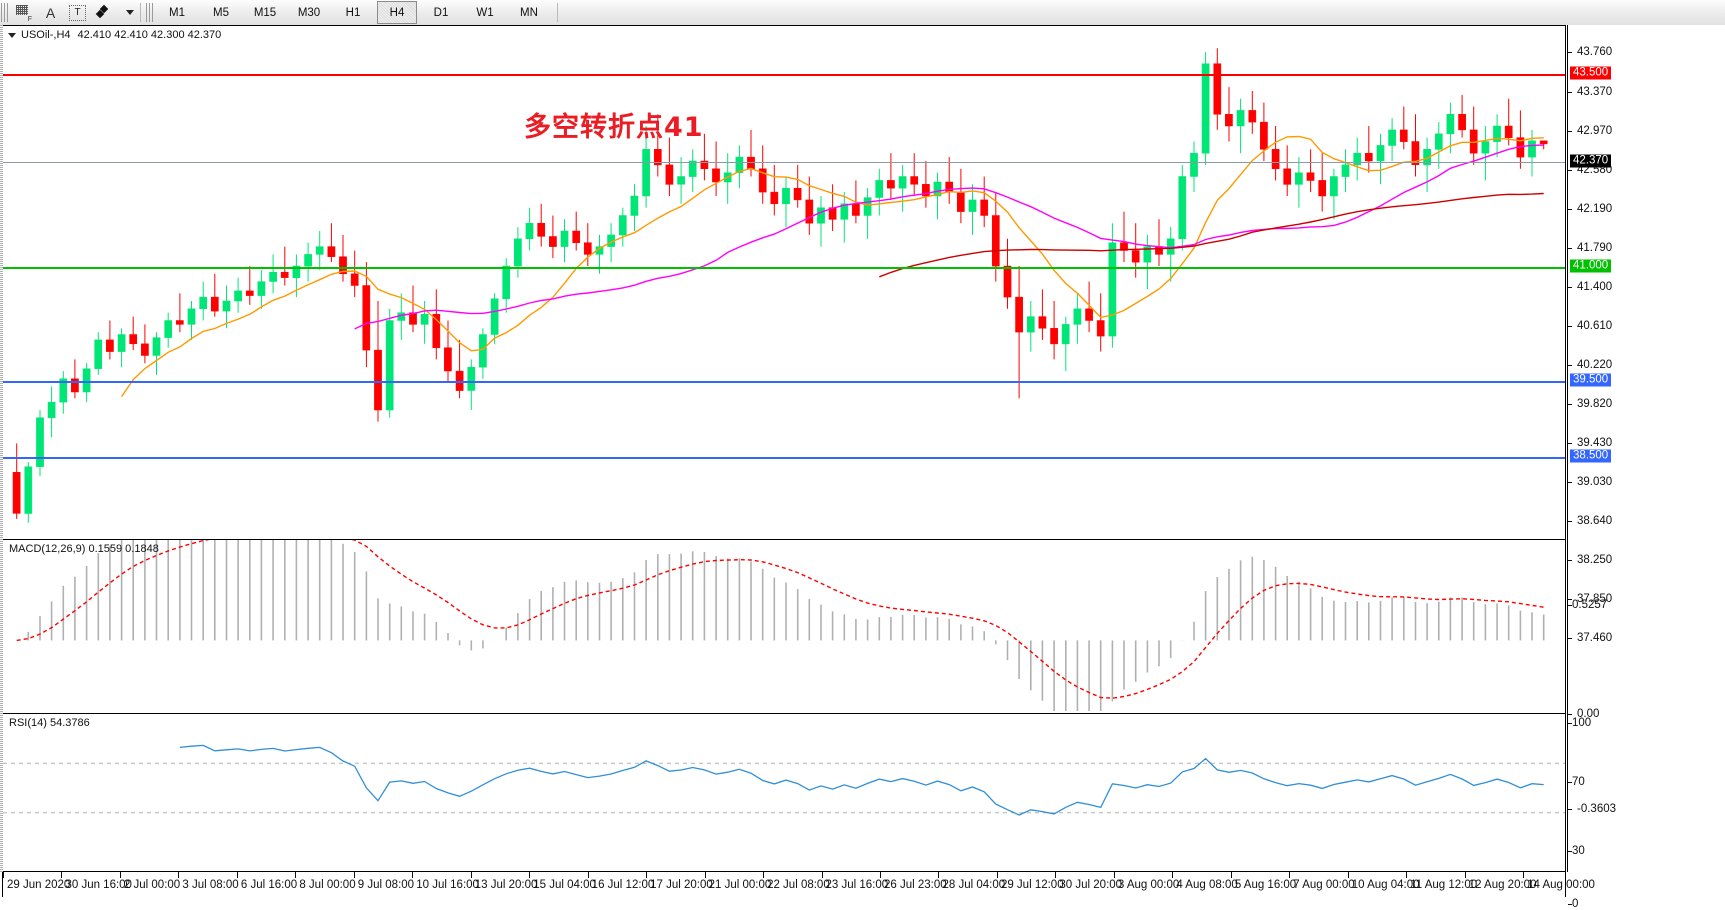  Describe the element at coordinates (784, 75) in the screenshot. I see `level-line-resistance` at that location.